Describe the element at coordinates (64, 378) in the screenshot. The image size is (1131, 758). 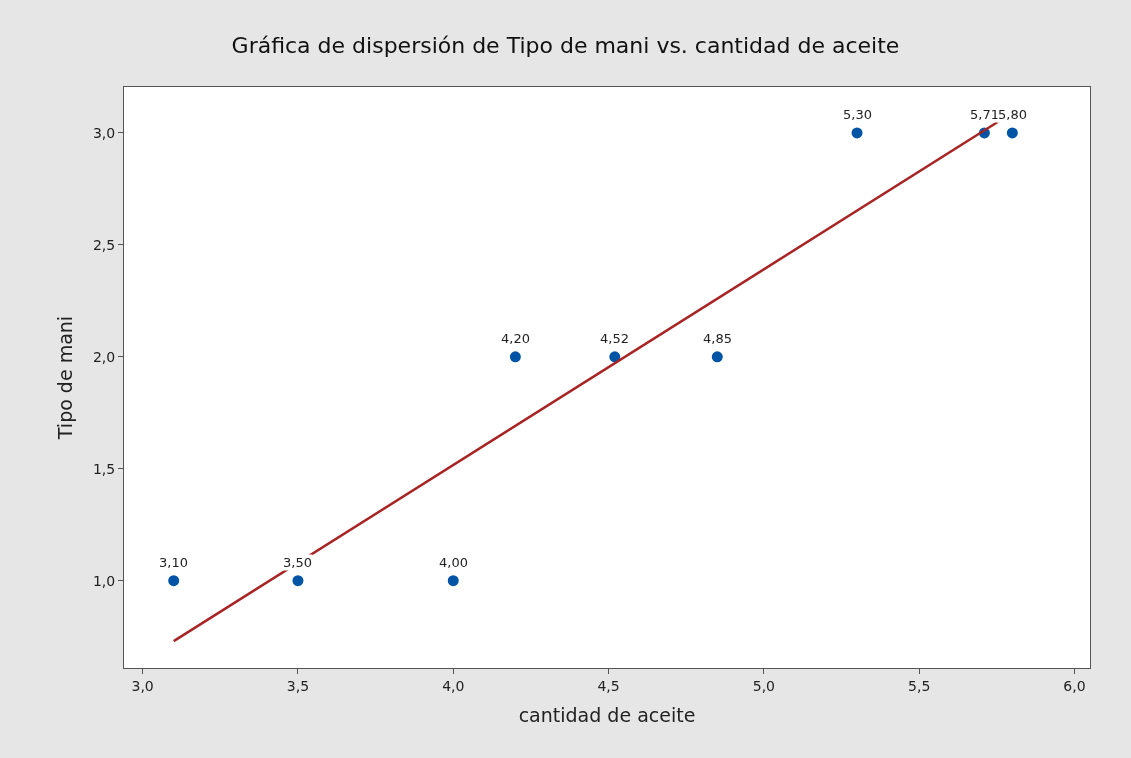
I see `y-axis-title: Tipo de mani` at that location.